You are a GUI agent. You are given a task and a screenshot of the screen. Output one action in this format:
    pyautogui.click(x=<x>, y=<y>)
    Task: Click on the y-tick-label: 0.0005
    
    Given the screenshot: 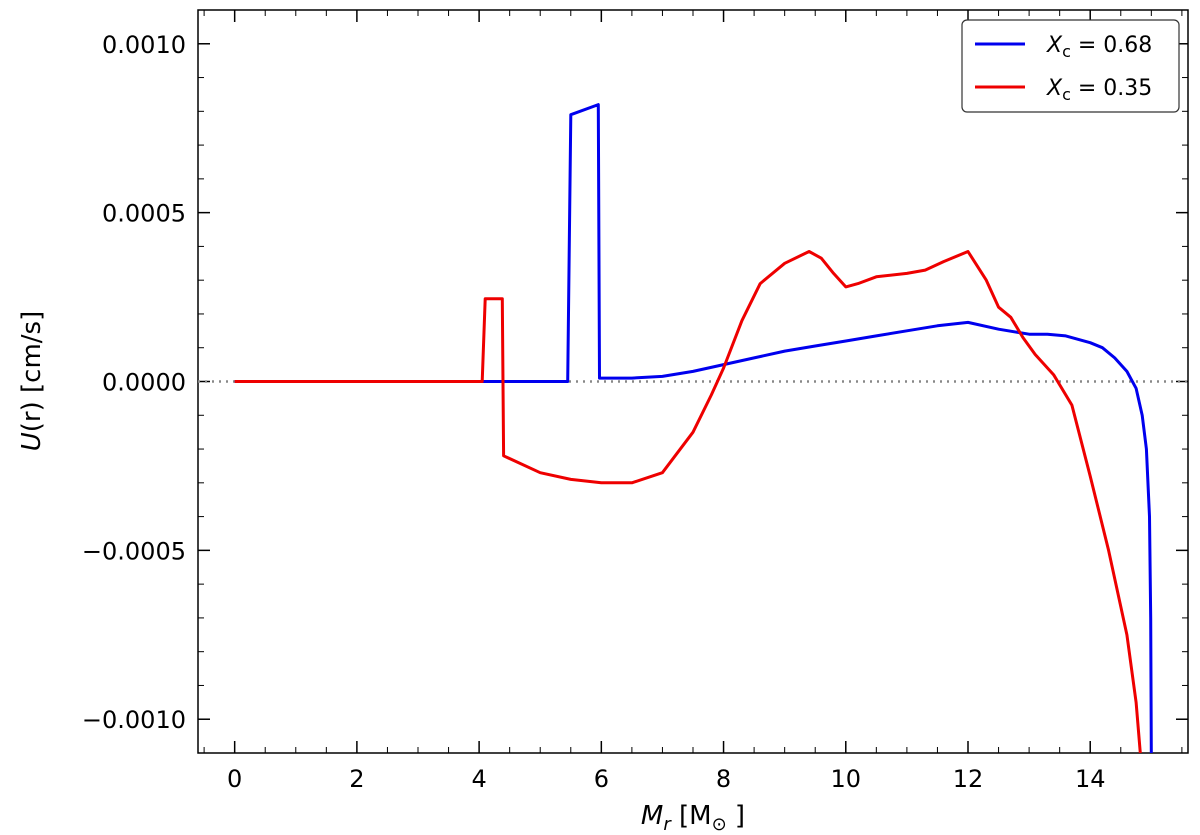 What is the action you would take?
    pyautogui.click(x=144, y=214)
    